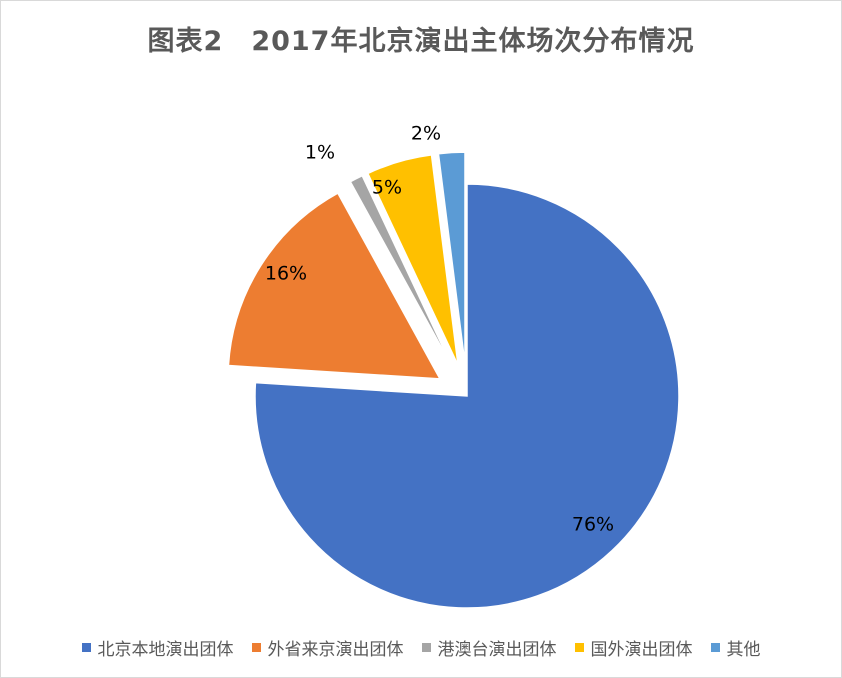  I want to click on legend-label-5: 其他, so click(743, 650).